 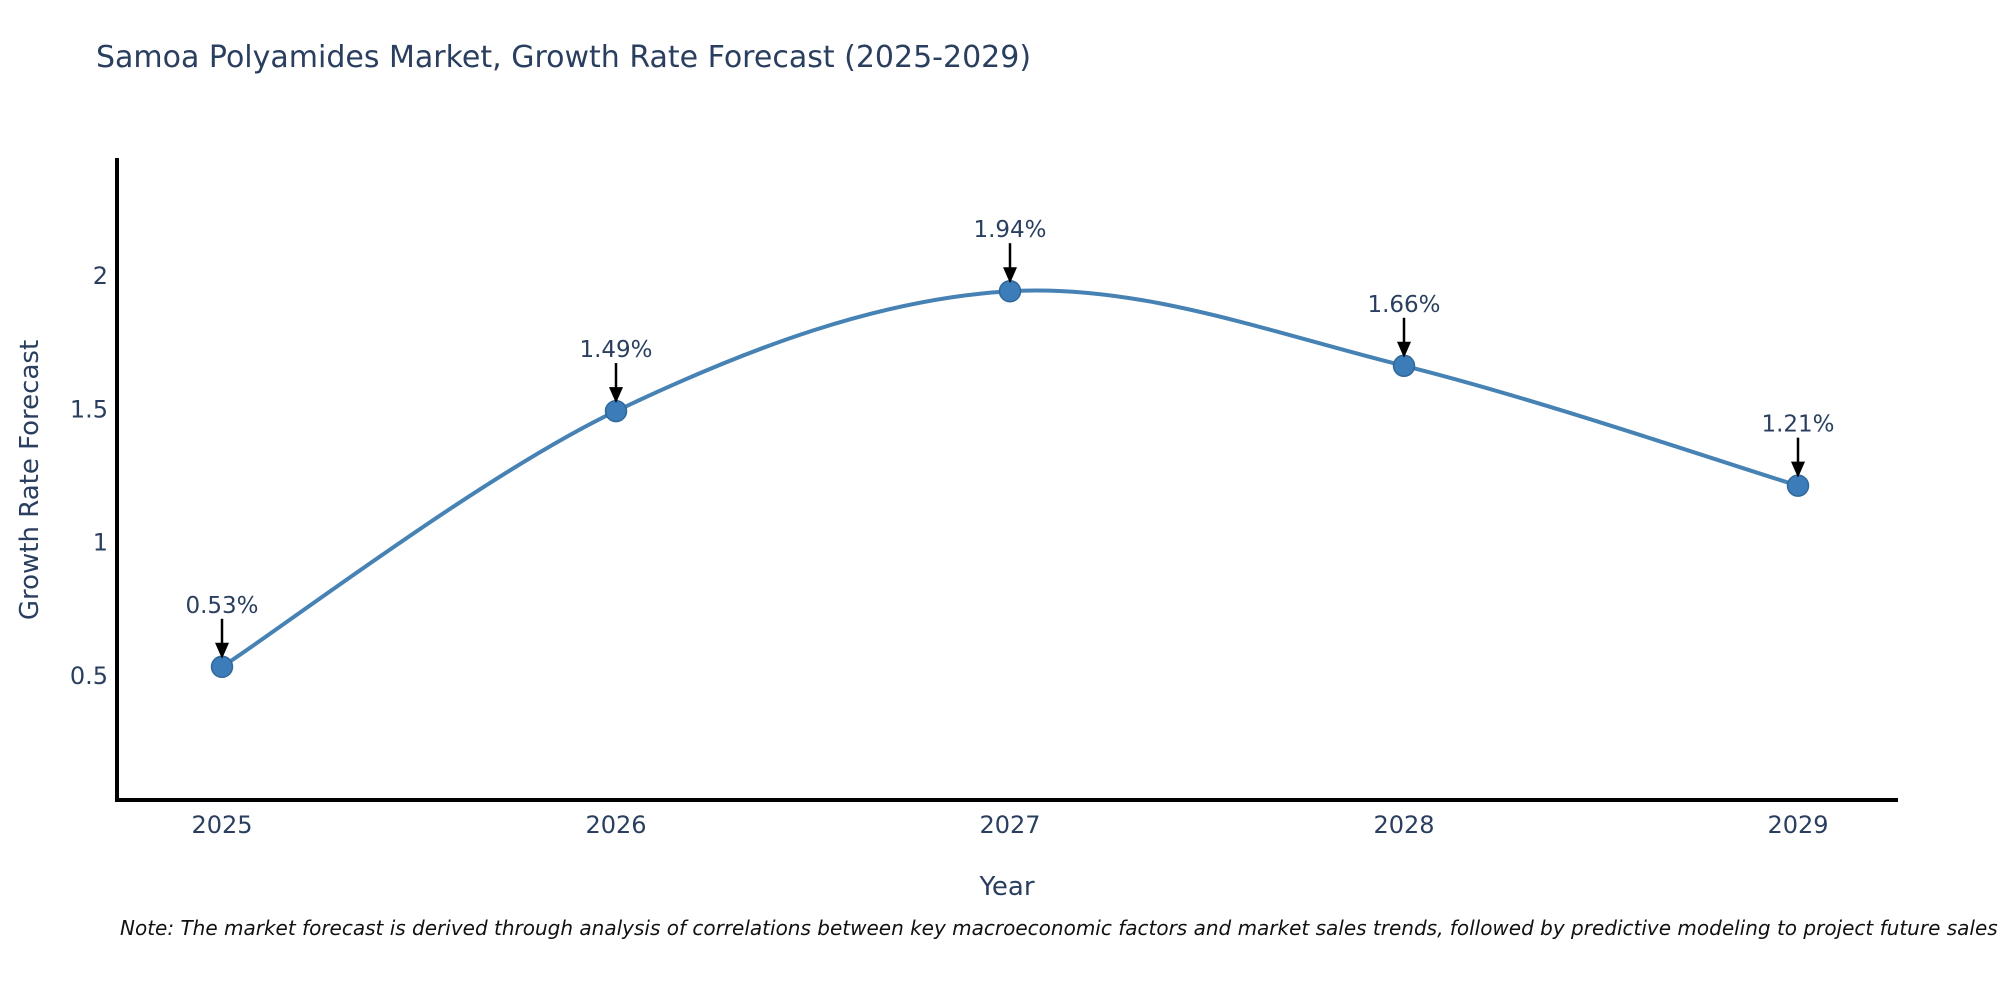 What do you see at coordinates (89, 676) in the screenshot?
I see `y-tick-label: 0.5` at bounding box center [89, 676].